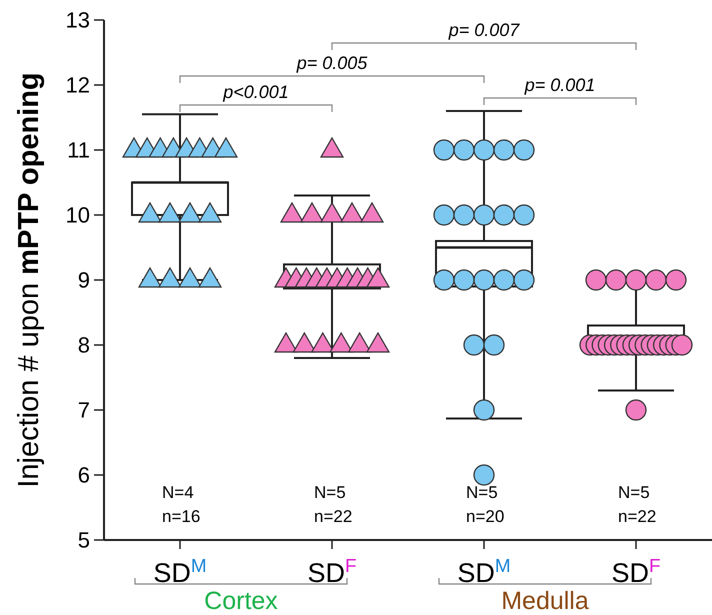 The width and height of the screenshot is (712, 615). Describe the element at coordinates (84, 475) in the screenshot. I see `y-tick-label: 6` at that location.